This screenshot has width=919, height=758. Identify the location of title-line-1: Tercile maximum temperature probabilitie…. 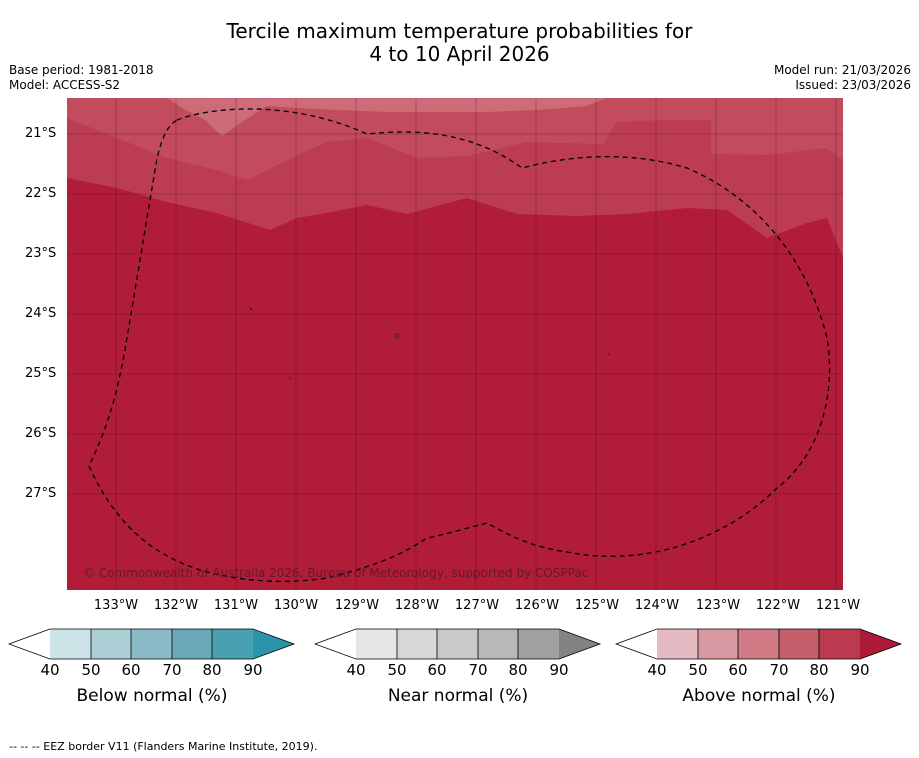
(459, 31).